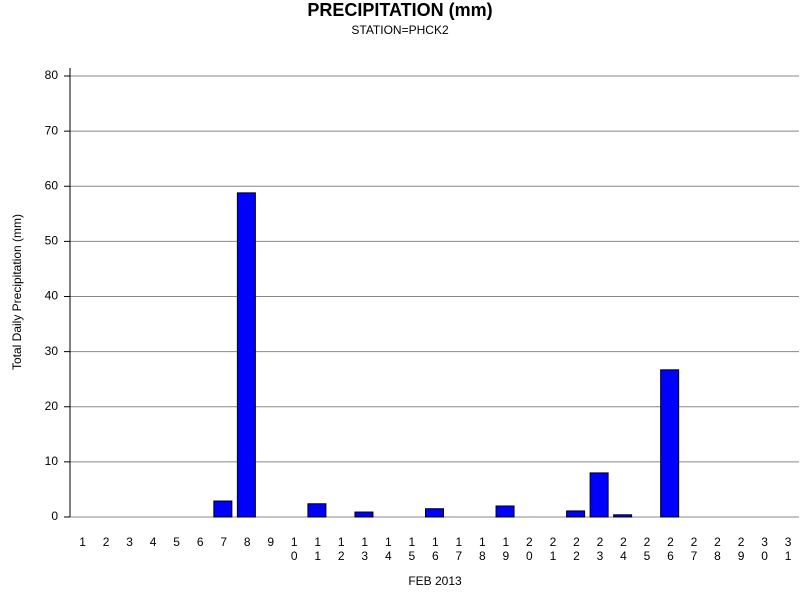 The height and width of the screenshot is (600, 800). I want to click on x-tick-label: 11, so click(318, 549).